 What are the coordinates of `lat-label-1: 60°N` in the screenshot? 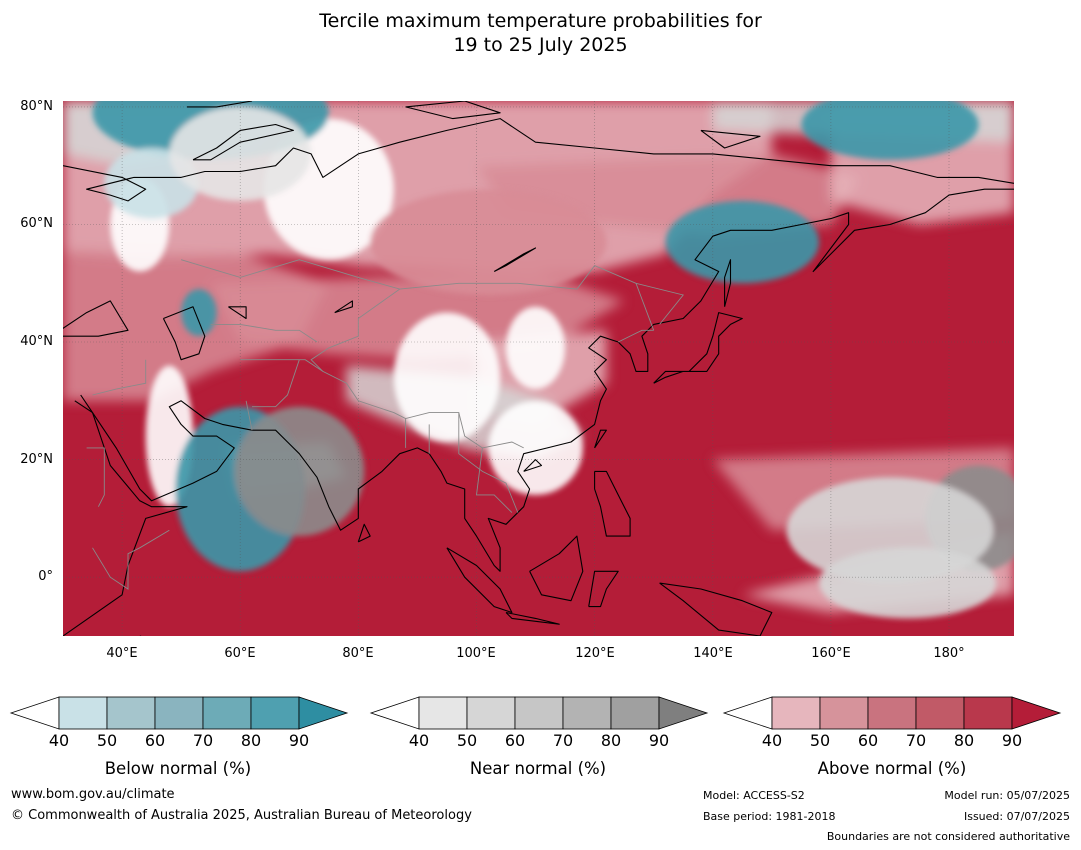 It's located at (36, 223).